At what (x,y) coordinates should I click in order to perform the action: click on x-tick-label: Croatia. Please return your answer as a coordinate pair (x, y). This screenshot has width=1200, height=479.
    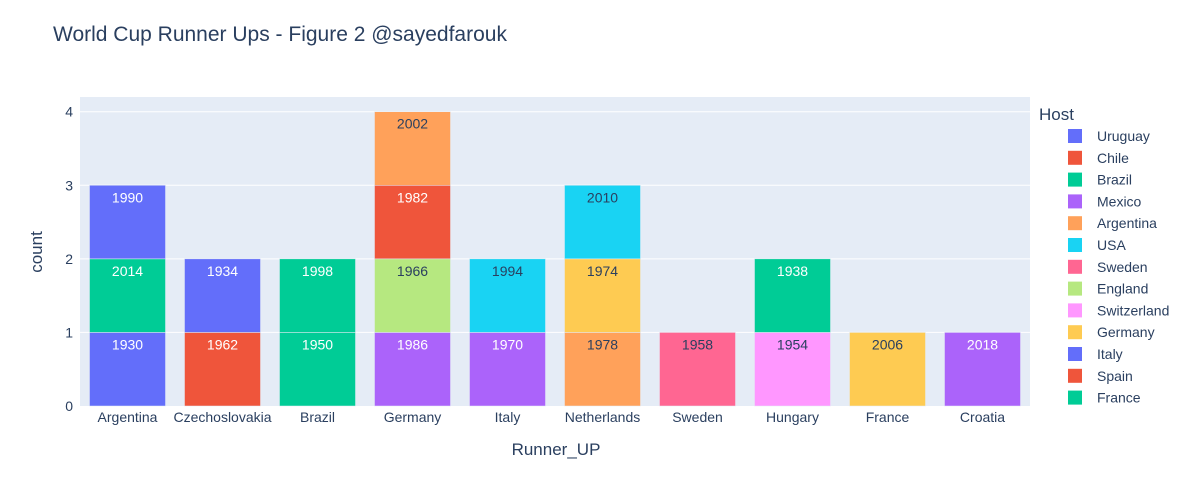
    Looking at the image, I should click on (982, 417).